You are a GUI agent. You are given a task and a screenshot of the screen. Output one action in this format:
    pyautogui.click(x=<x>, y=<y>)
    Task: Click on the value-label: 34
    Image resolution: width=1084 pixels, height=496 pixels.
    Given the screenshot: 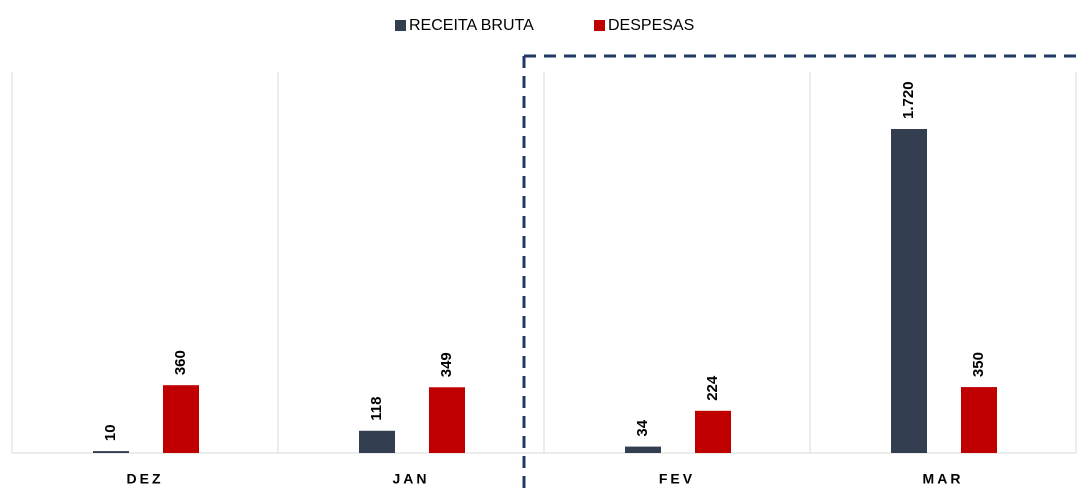 What is the action you would take?
    pyautogui.click(x=642, y=427)
    